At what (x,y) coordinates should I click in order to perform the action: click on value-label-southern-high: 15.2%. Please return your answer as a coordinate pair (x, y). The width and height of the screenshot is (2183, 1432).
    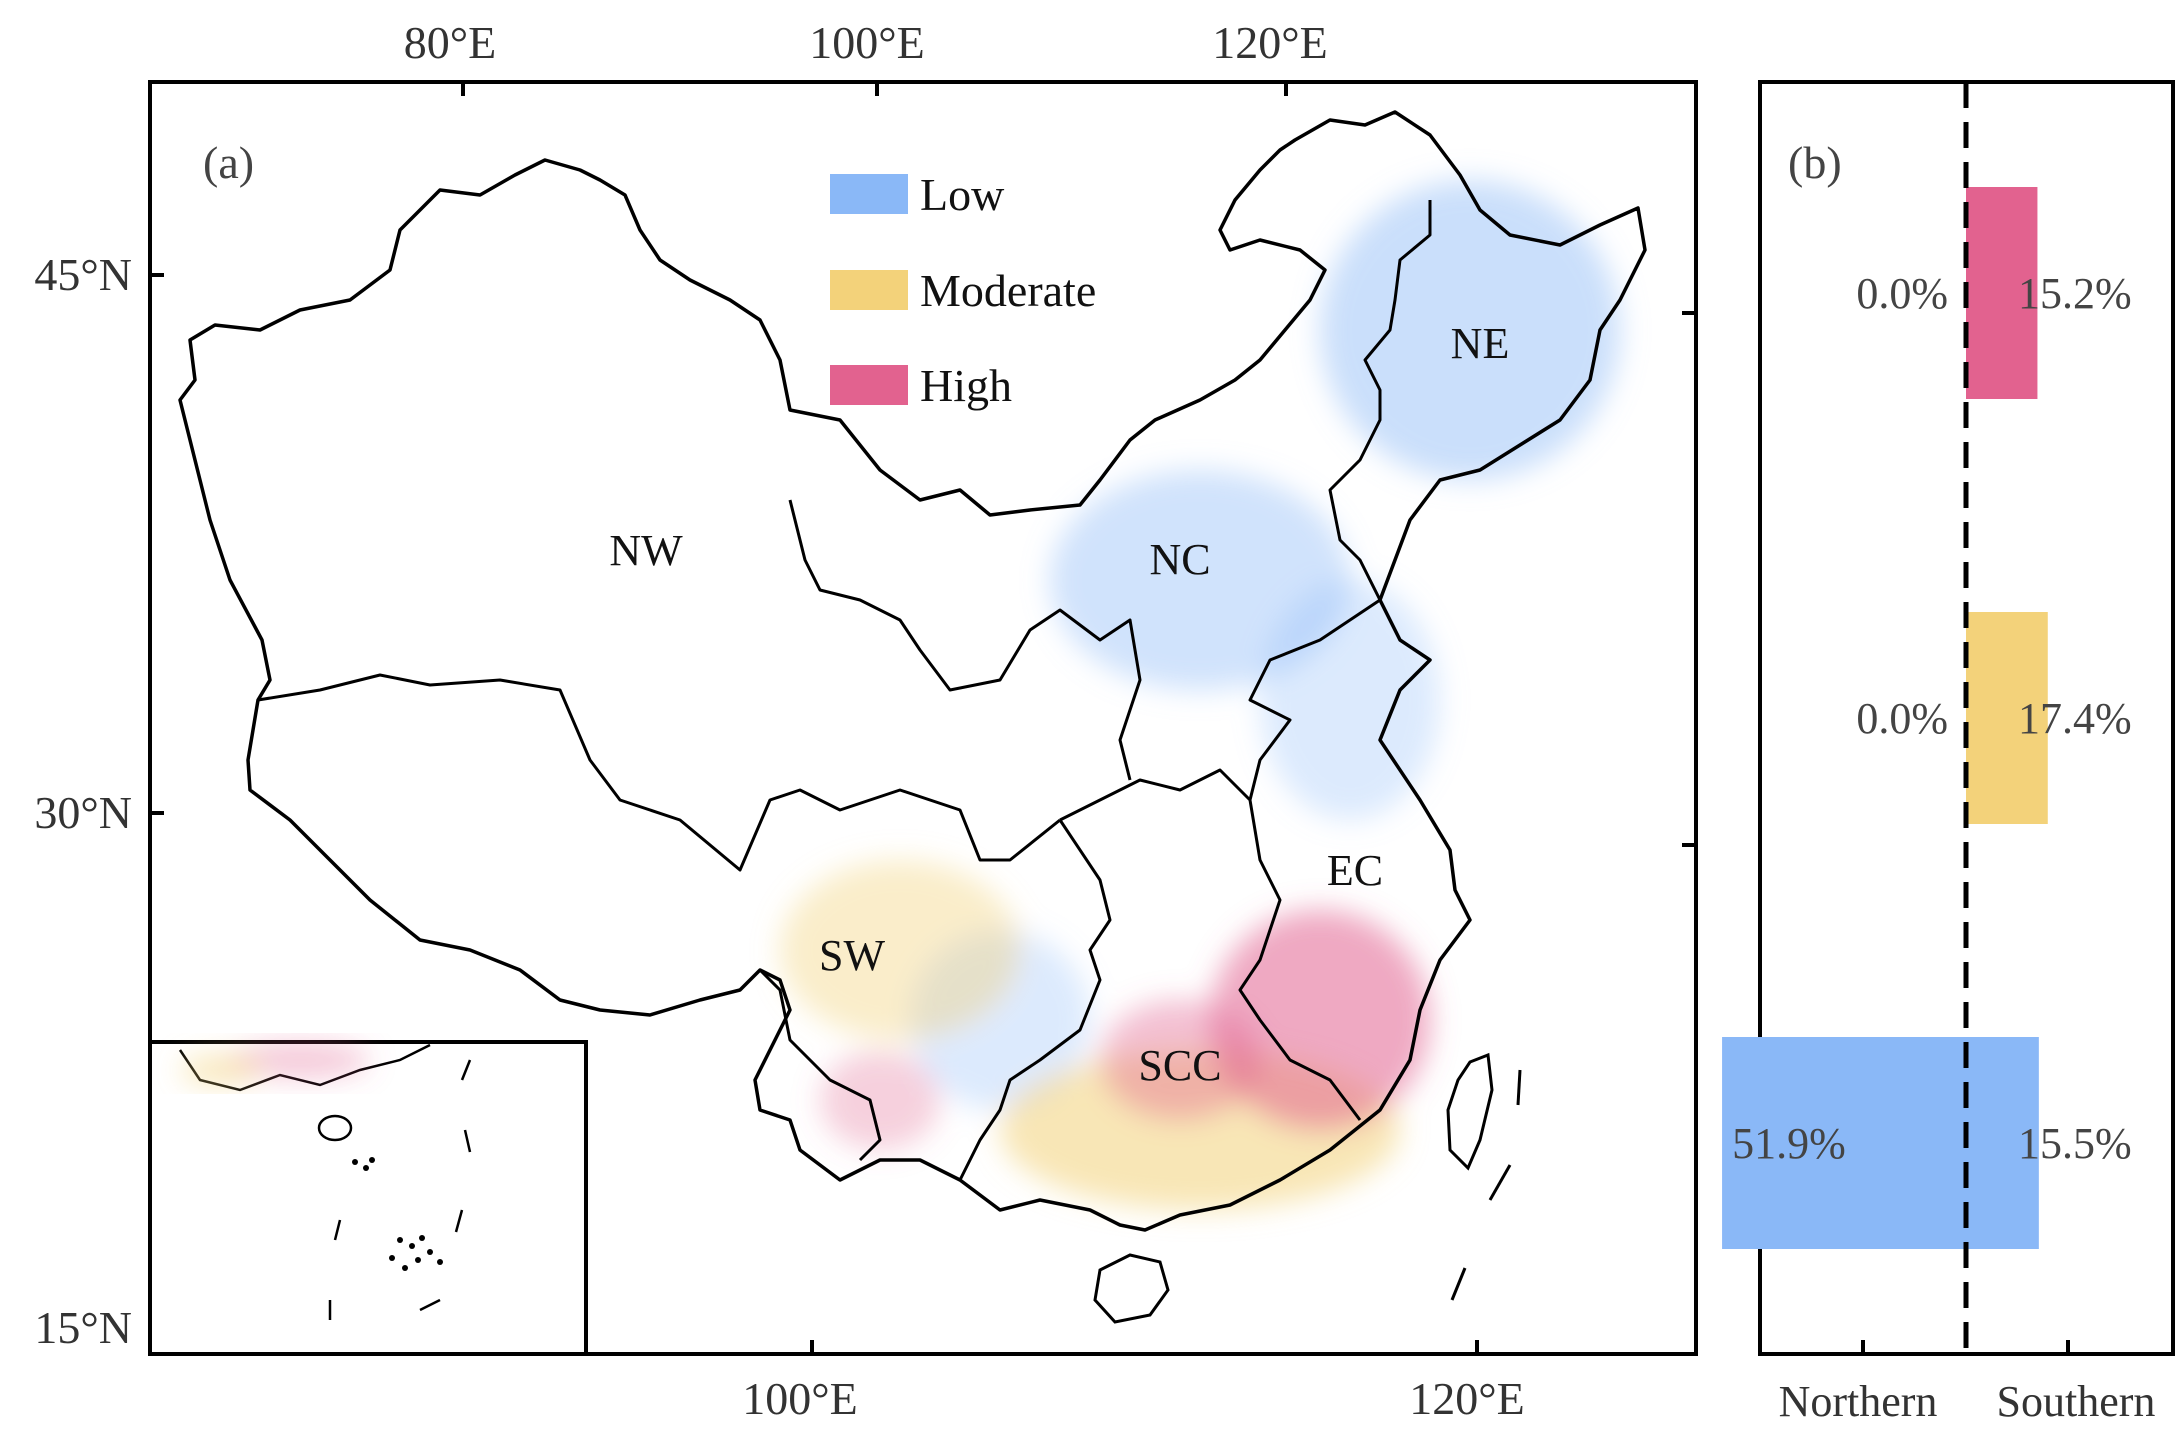
    Looking at the image, I should click on (2075, 293).